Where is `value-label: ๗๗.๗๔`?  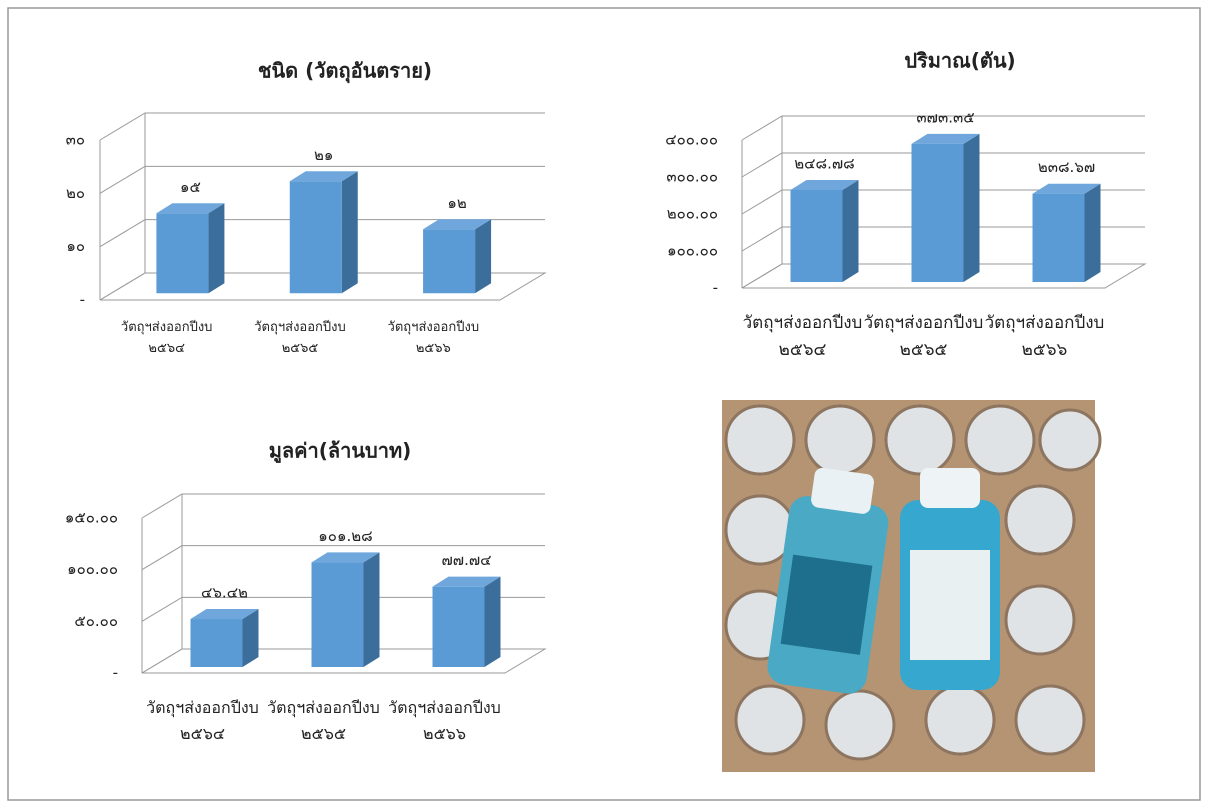
value-label: ๗๗.๗๔ is located at coordinates (467, 560).